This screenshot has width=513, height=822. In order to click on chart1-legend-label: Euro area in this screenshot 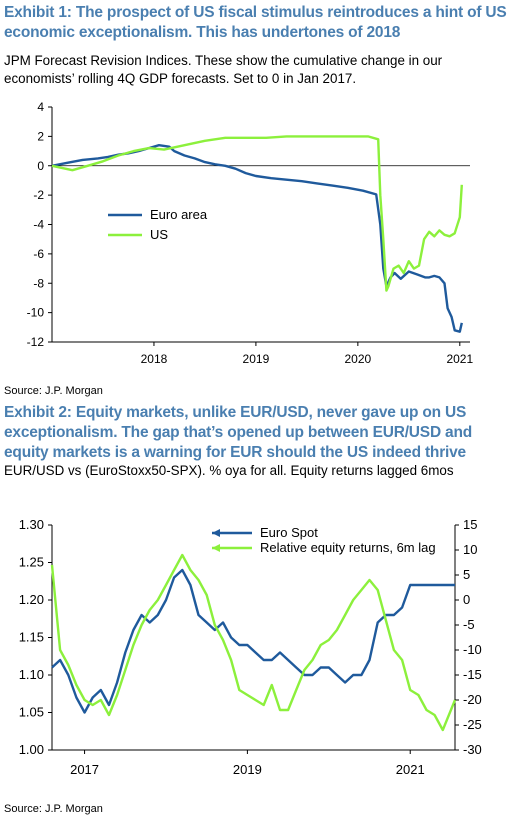, I will do `click(179, 214)`.